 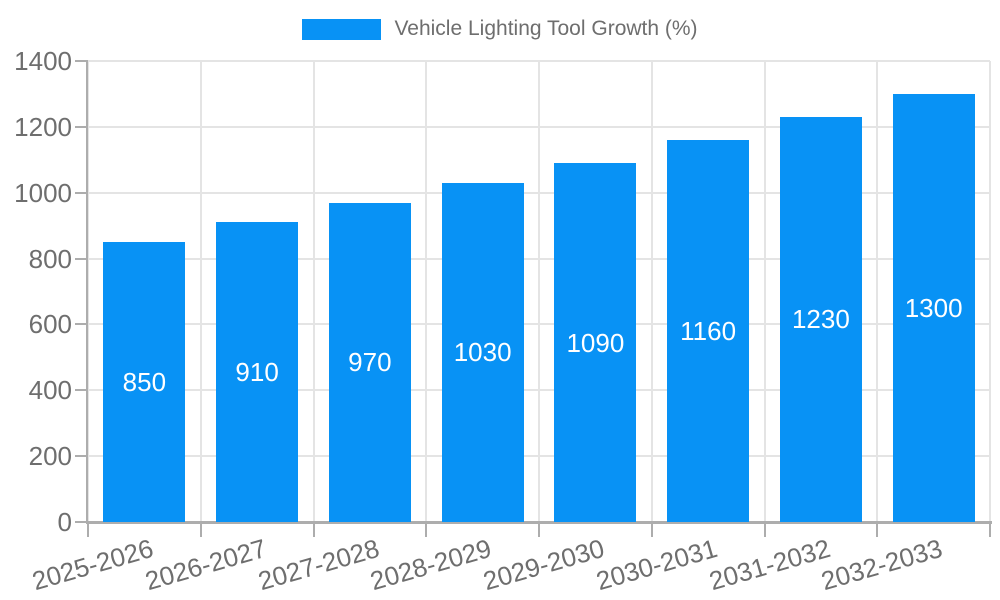 I want to click on legend: Vehicle Lighting Tool Growth (%), so click(x=500, y=29).